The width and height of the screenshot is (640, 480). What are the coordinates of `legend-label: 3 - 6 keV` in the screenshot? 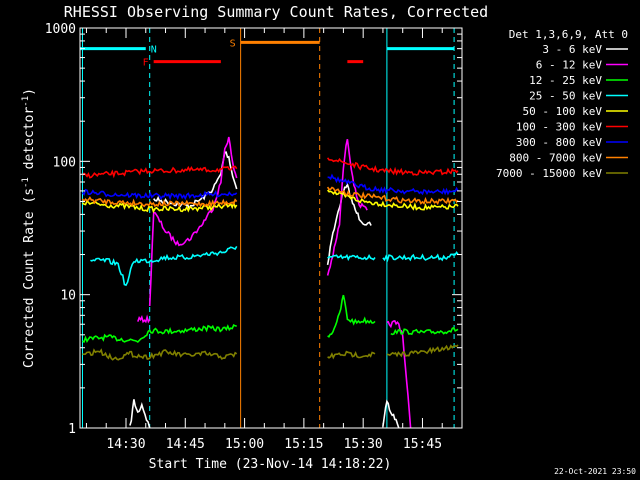 It's located at (572, 49).